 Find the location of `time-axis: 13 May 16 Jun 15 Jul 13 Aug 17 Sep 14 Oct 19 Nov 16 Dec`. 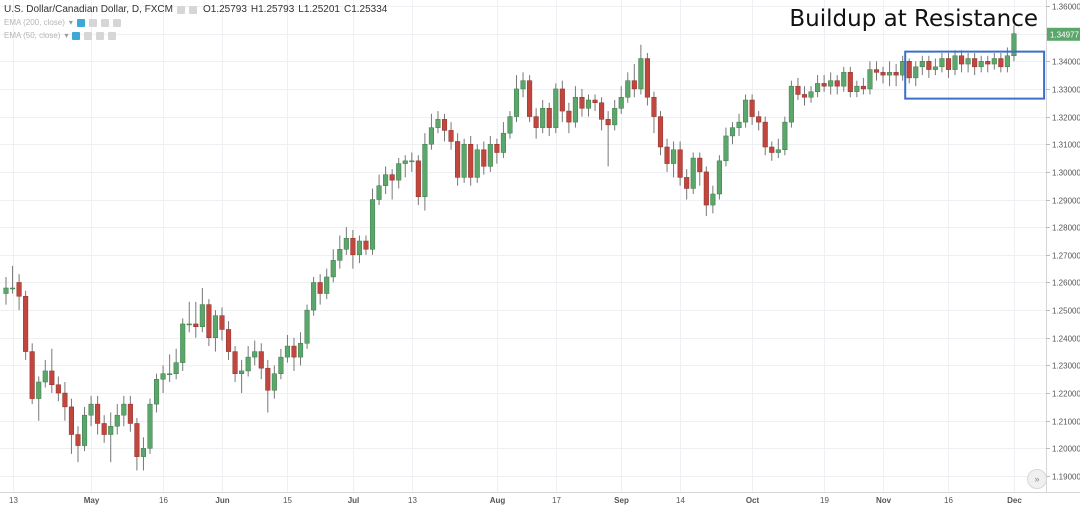

time-axis: 13 May 16 Jun 15 Jul 13 Aug 17 Sep 14 Oct 19 Nov 16 Dec is located at coordinates (515, 500).